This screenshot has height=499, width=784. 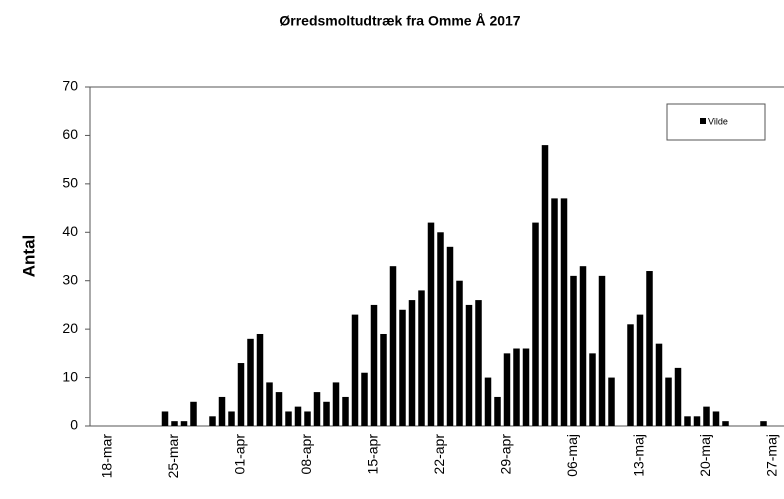 I want to click on y-tick-label: 10, so click(x=70, y=376).